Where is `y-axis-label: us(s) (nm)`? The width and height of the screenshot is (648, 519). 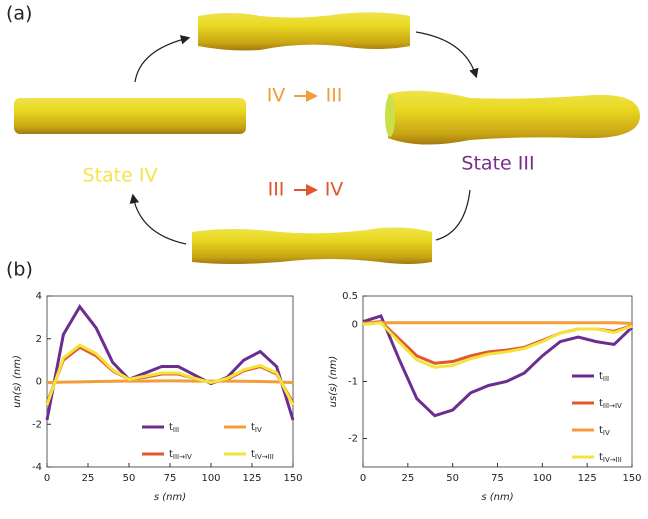
y-axis-label: us(s) (nm) is located at coordinates (333, 382).